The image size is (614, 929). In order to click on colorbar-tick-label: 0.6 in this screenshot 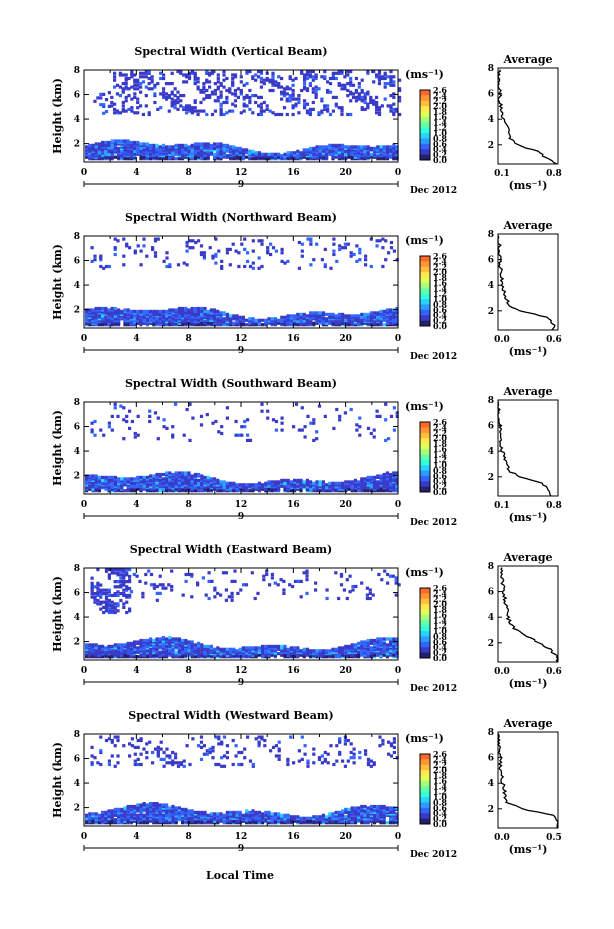, I will do `click(440, 144)`.